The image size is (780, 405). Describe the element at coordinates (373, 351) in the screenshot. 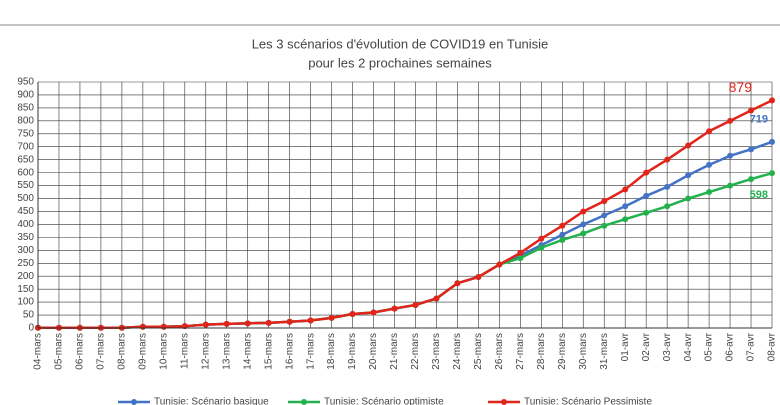

I see `x-tick-label: 20-mars` at that location.